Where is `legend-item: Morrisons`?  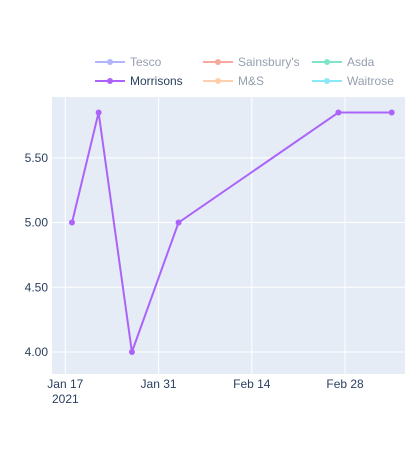
legend-item: Morrisons is located at coordinates (139, 81).